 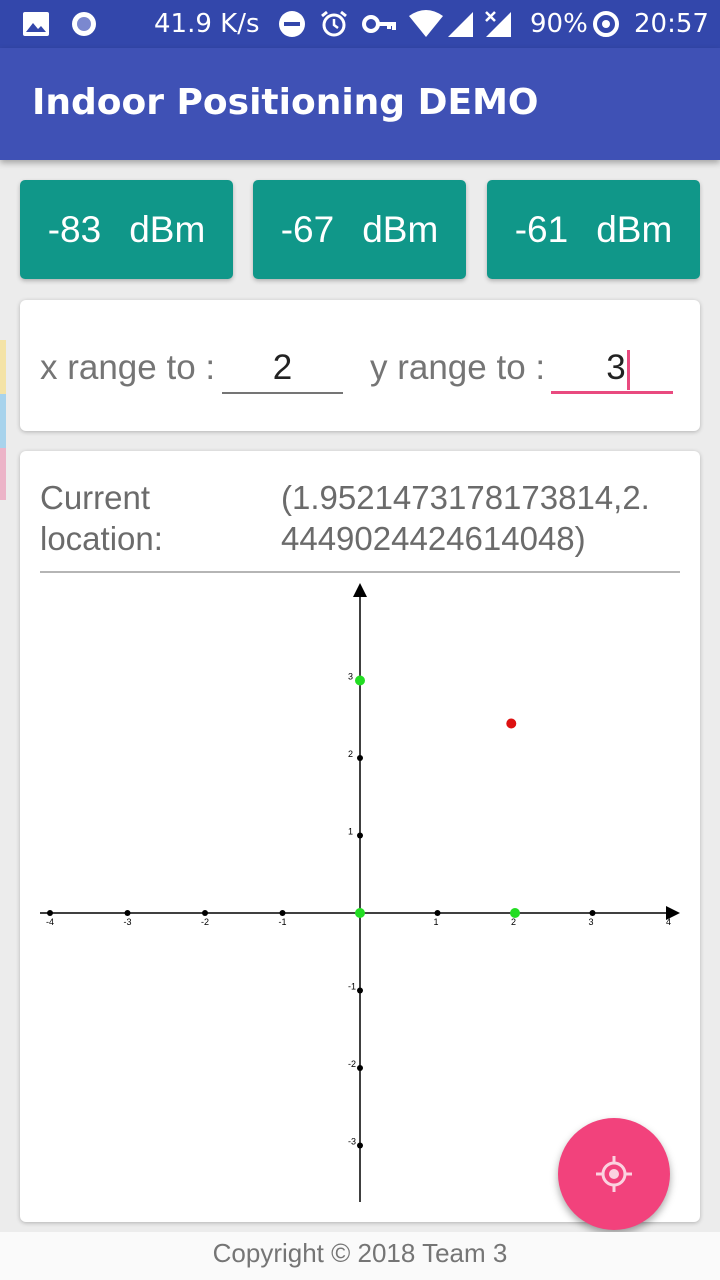 What do you see at coordinates (74, 229) in the screenshot?
I see `rssi-value: -83` at bounding box center [74, 229].